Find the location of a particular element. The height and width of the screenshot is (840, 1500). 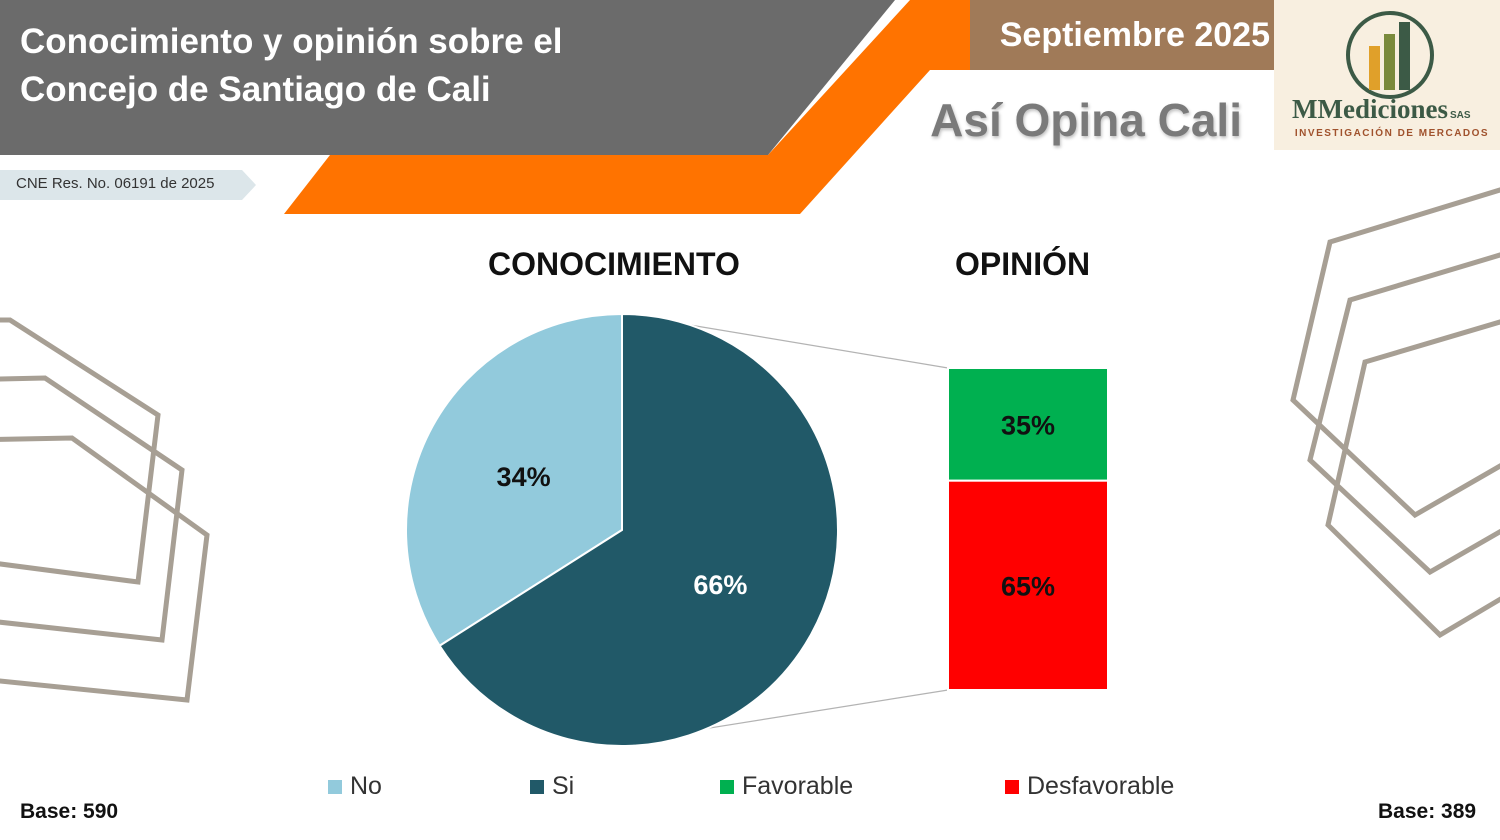

bar-label-desfavorable: 65% is located at coordinates (1028, 586).